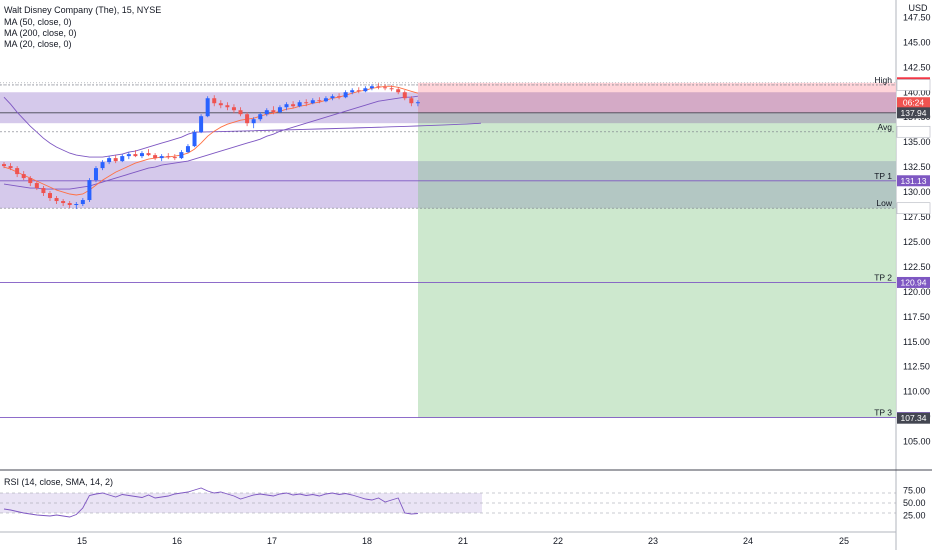 This screenshot has height=555, width=932. What do you see at coordinates (272, 541) in the screenshot?
I see `x-tick-label: 17` at bounding box center [272, 541].